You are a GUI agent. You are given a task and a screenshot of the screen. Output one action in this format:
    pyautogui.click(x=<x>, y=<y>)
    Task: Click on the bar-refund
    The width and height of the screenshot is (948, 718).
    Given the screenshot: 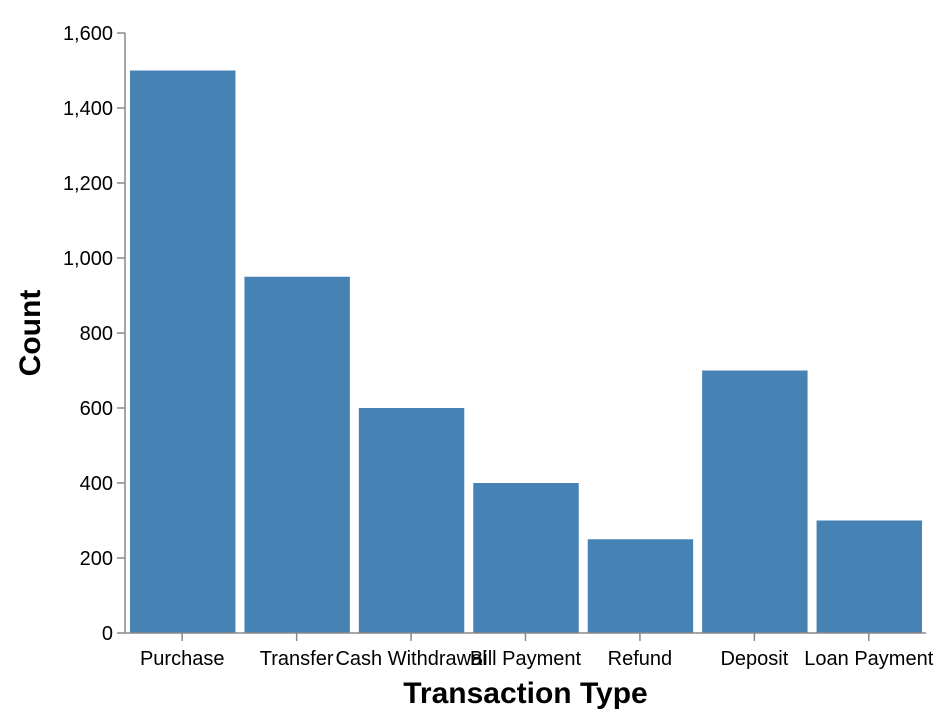 What is the action you would take?
    pyautogui.click(x=640, y=586)
    